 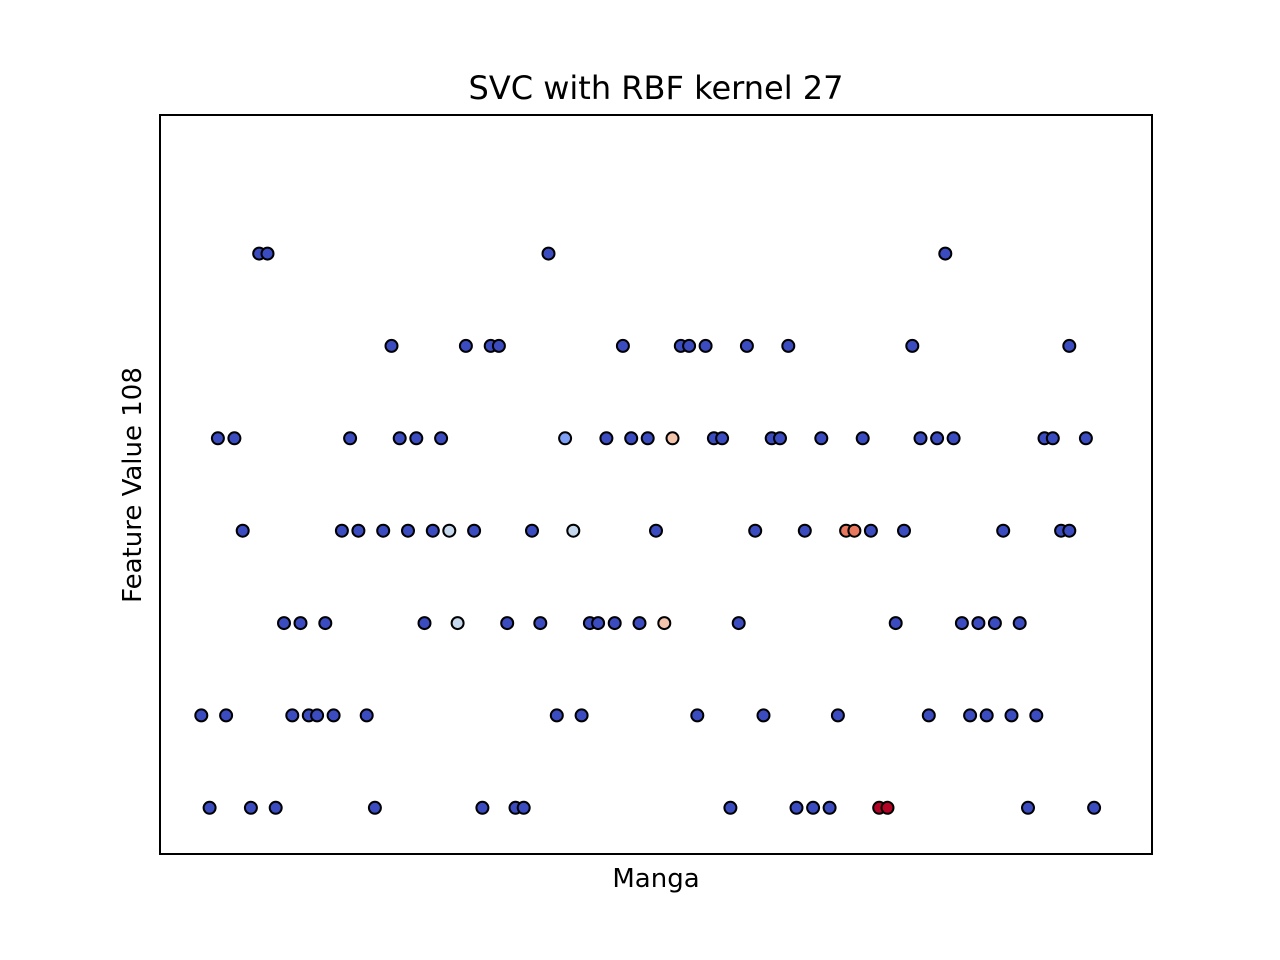 I want to click on y-axis-label: Feature Value 108, so click(x=133, y=485).